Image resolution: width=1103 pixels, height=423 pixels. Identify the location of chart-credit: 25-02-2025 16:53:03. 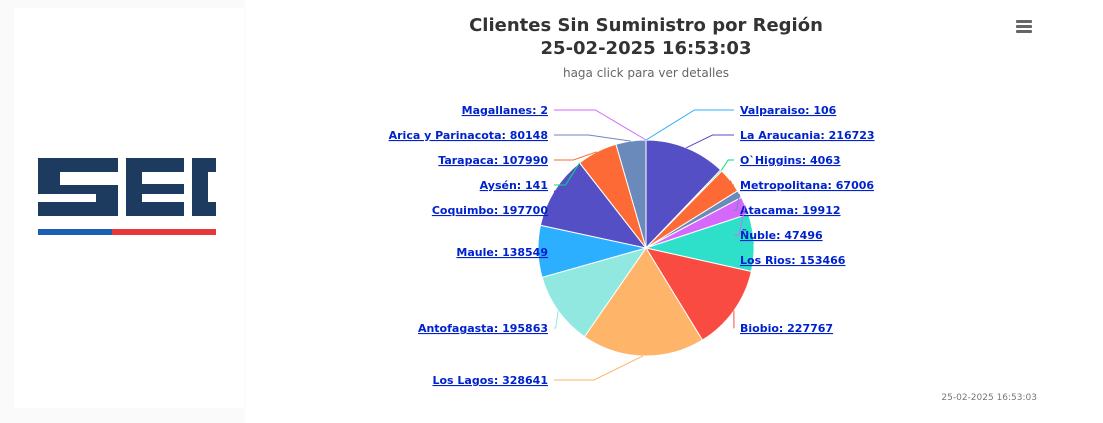
(989, 398).